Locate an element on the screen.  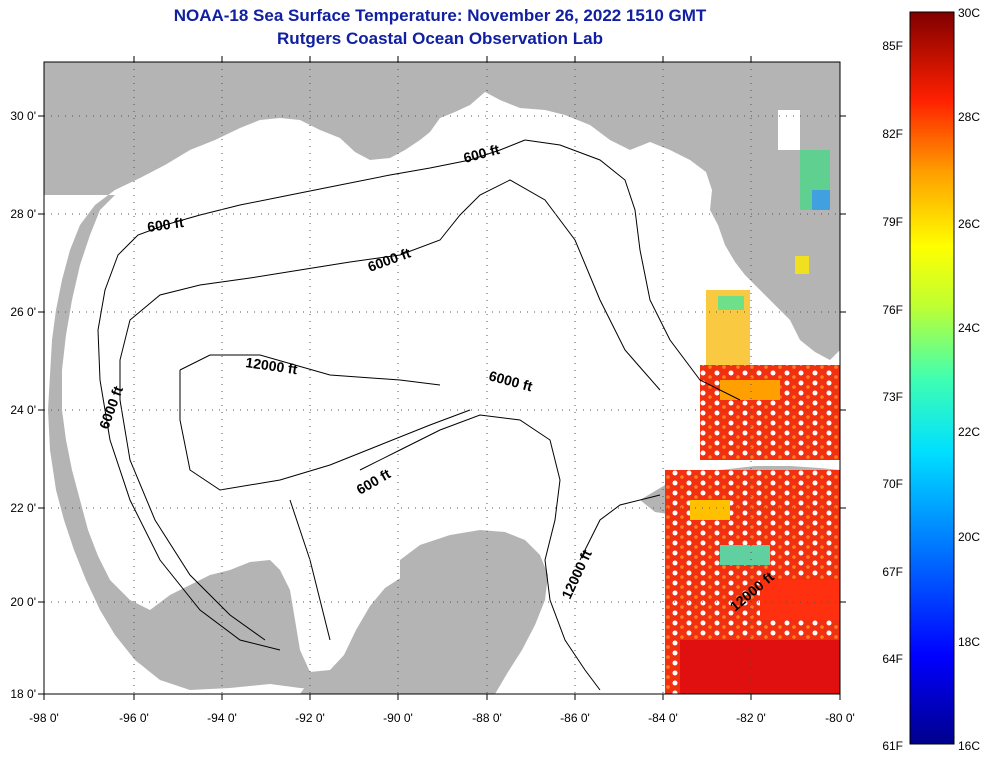
colorbar-c-label: 30C is located at coordinates (969, 13).